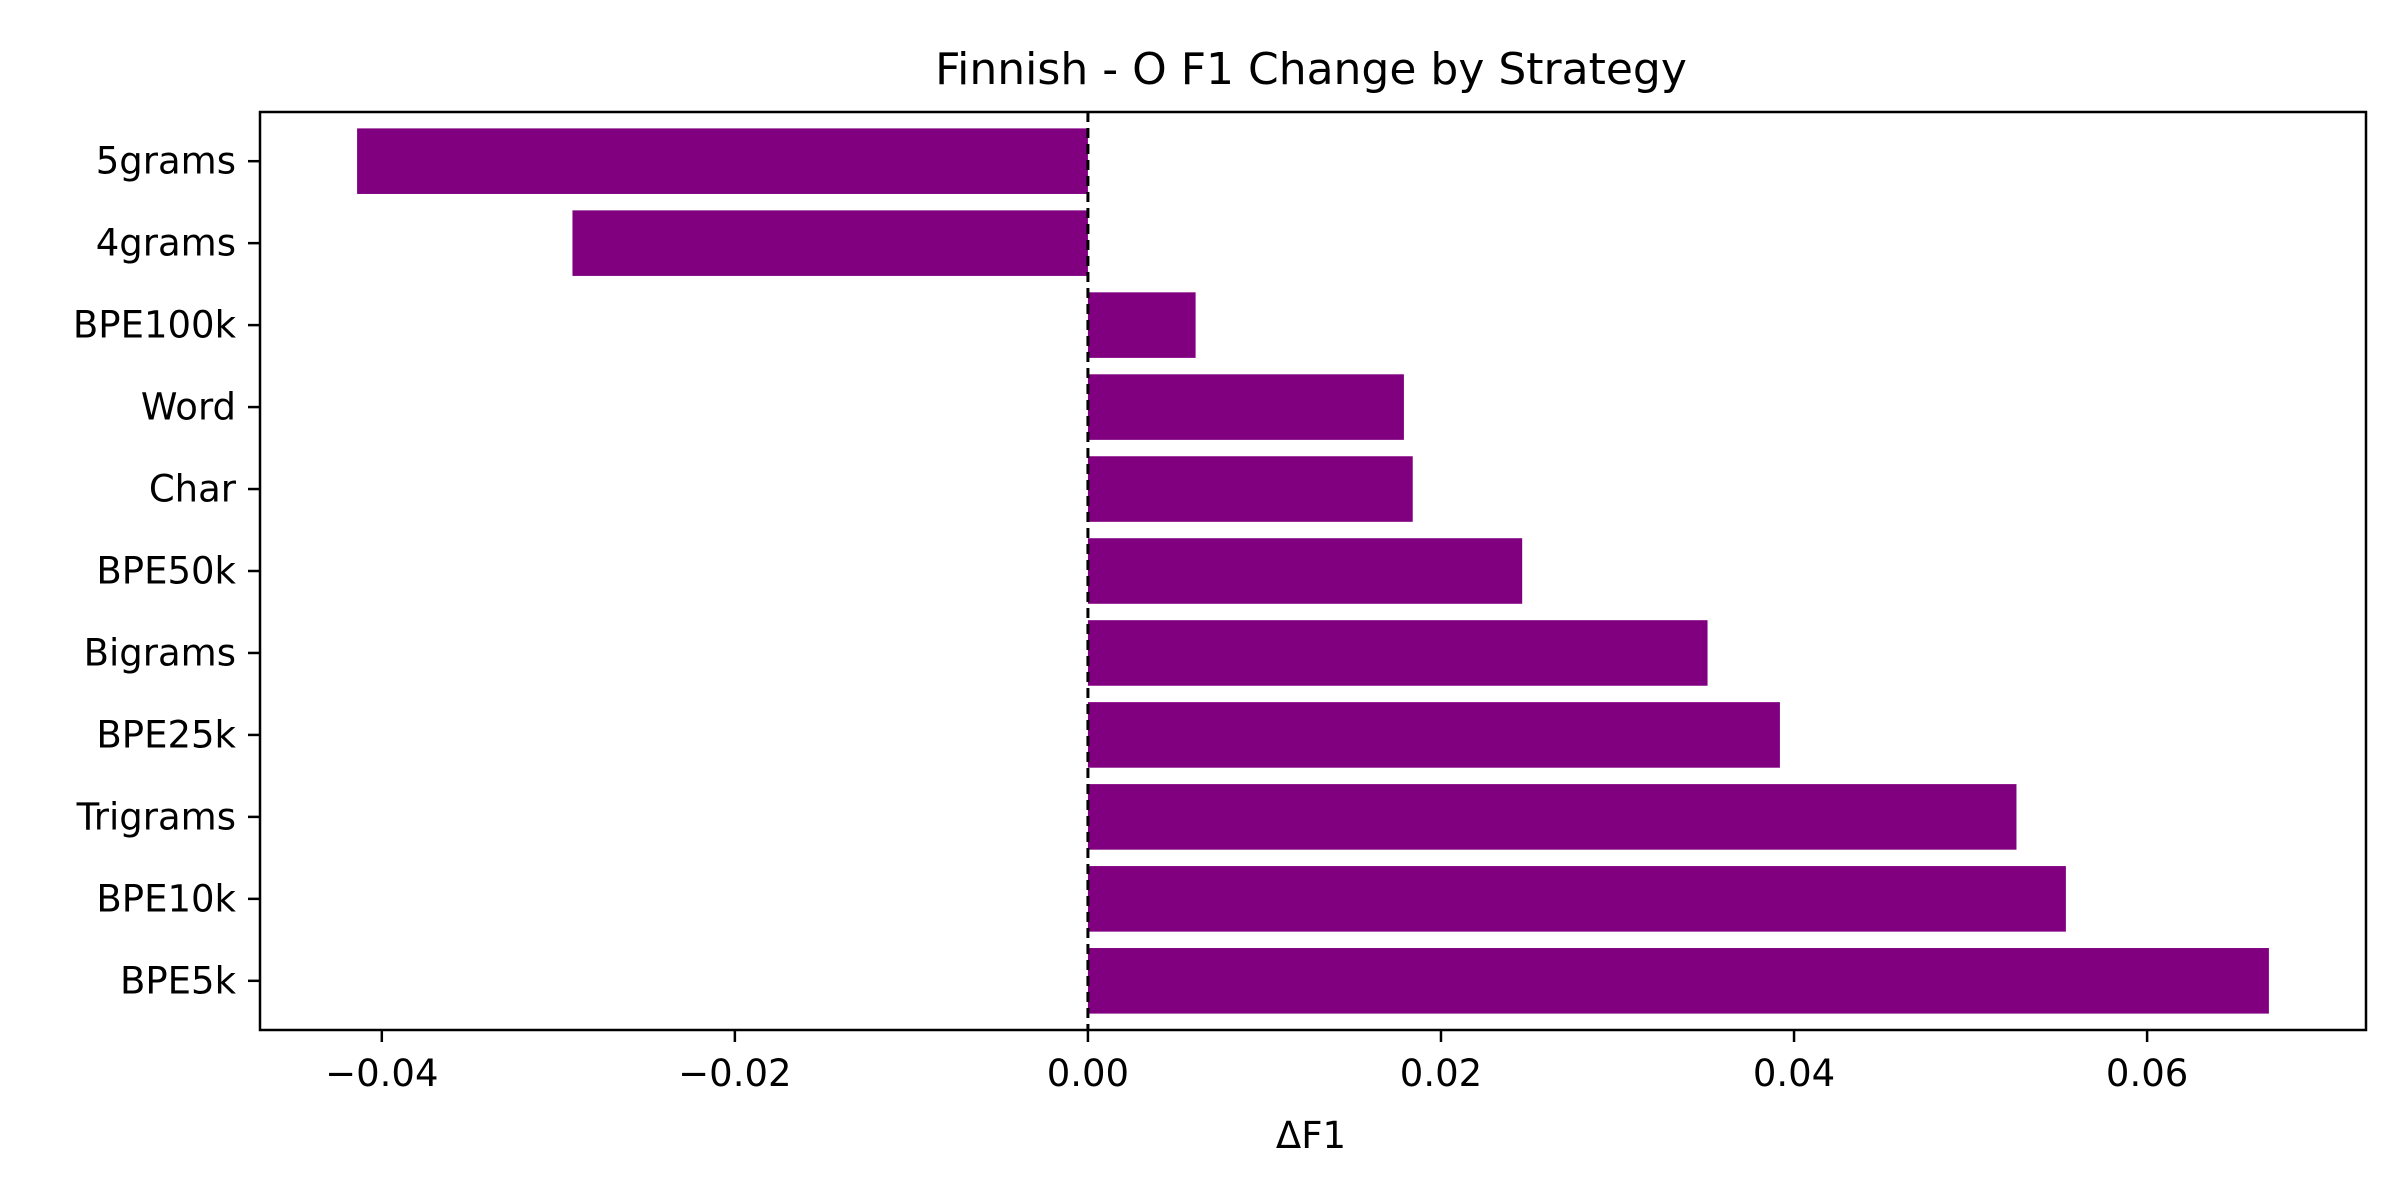  Describe the element at coordinates (1305, 571) in the screenshot. I see `bar-bpe50k` at that location.